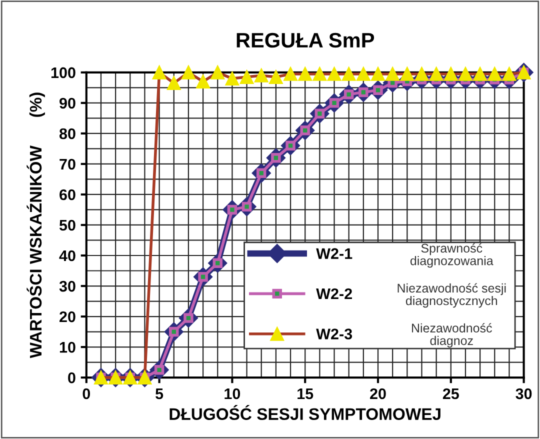 The width and height of the screenshot is (540, 439). I want to click on y-tick-label: 50, so click(67, 225).